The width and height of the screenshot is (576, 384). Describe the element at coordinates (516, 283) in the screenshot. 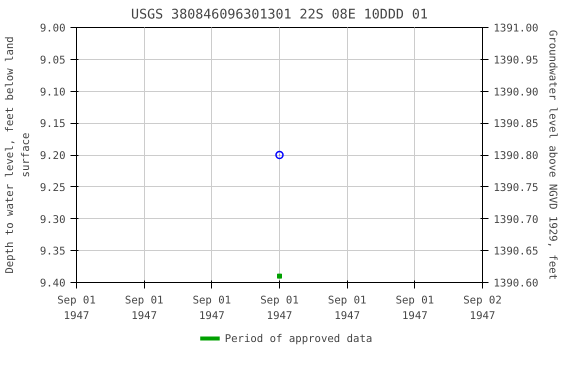

I see `y2-tick-label: 1390.60` at that location.